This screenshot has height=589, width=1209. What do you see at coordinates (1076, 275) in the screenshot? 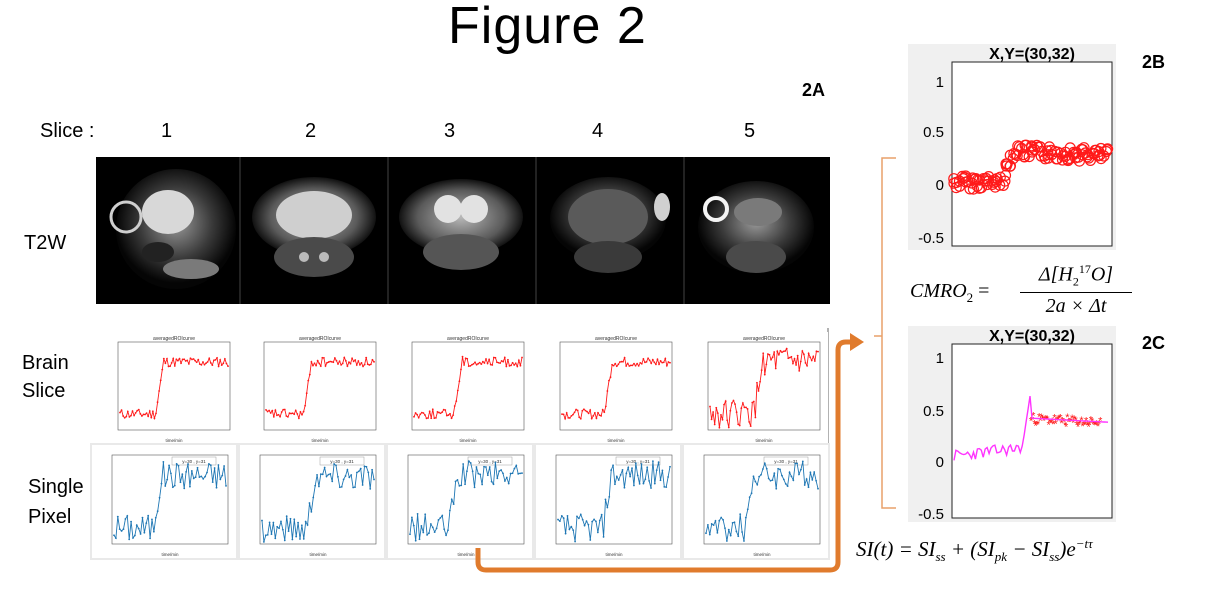
I see `cmro2-numerator: Δ[H217O]` at bounding box center [1076, 275].